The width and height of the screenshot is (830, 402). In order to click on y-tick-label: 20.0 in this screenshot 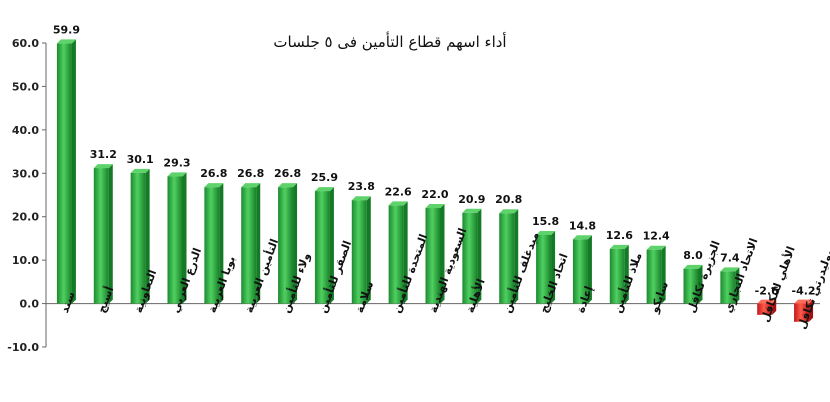, I will do `click(25, 217)`.